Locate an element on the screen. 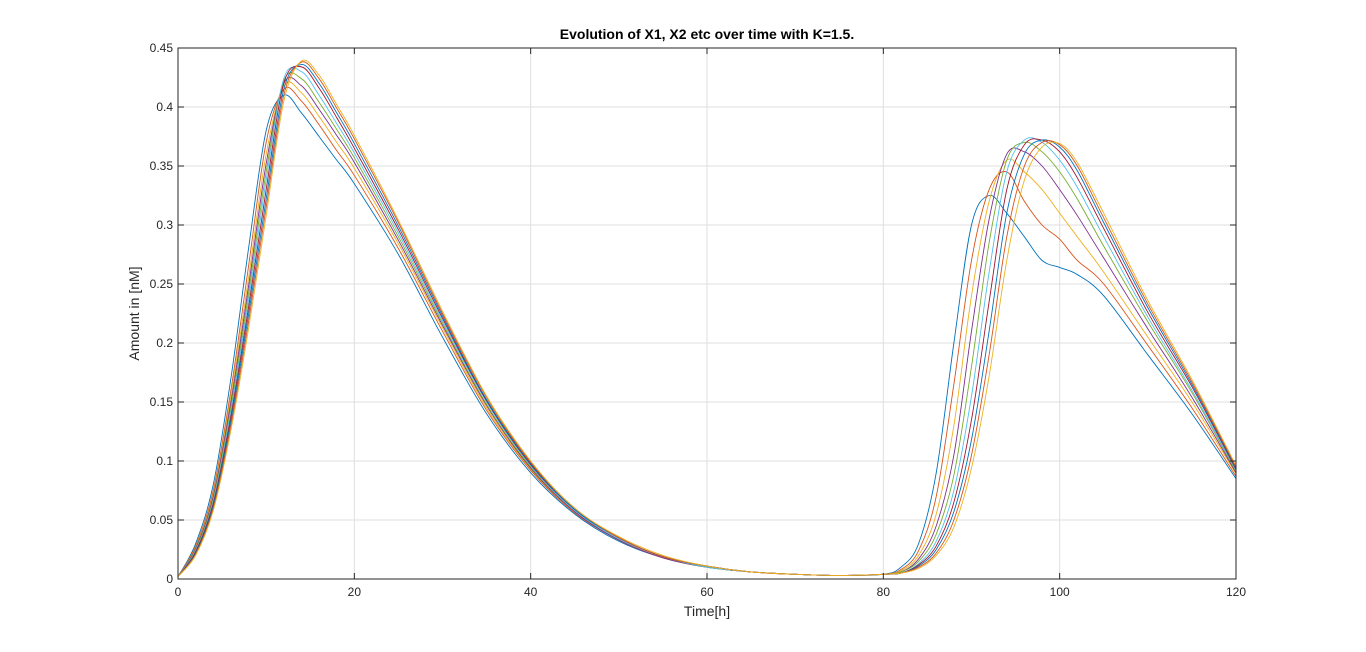 Image resolution: width=1366 pixels, height=652 pixels. y-tick-label: 0 is located at coordinates (169, 579).